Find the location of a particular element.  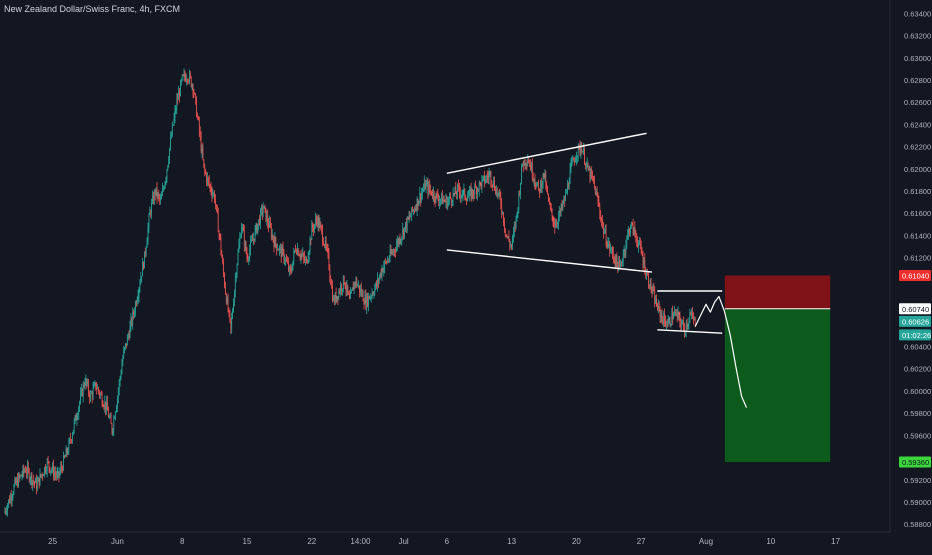

projected-path is located at coordinates (721, 351).